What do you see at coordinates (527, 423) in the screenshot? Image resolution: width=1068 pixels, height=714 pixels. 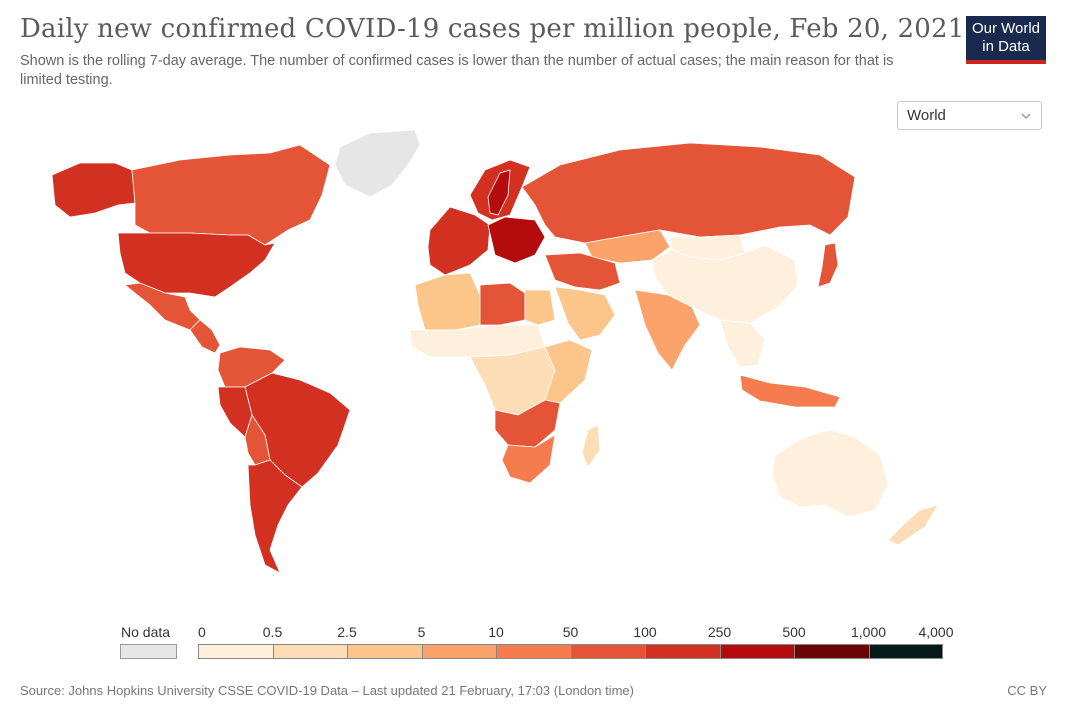 I see `map-region: Southern Africa` at bounding box center [527, 423].